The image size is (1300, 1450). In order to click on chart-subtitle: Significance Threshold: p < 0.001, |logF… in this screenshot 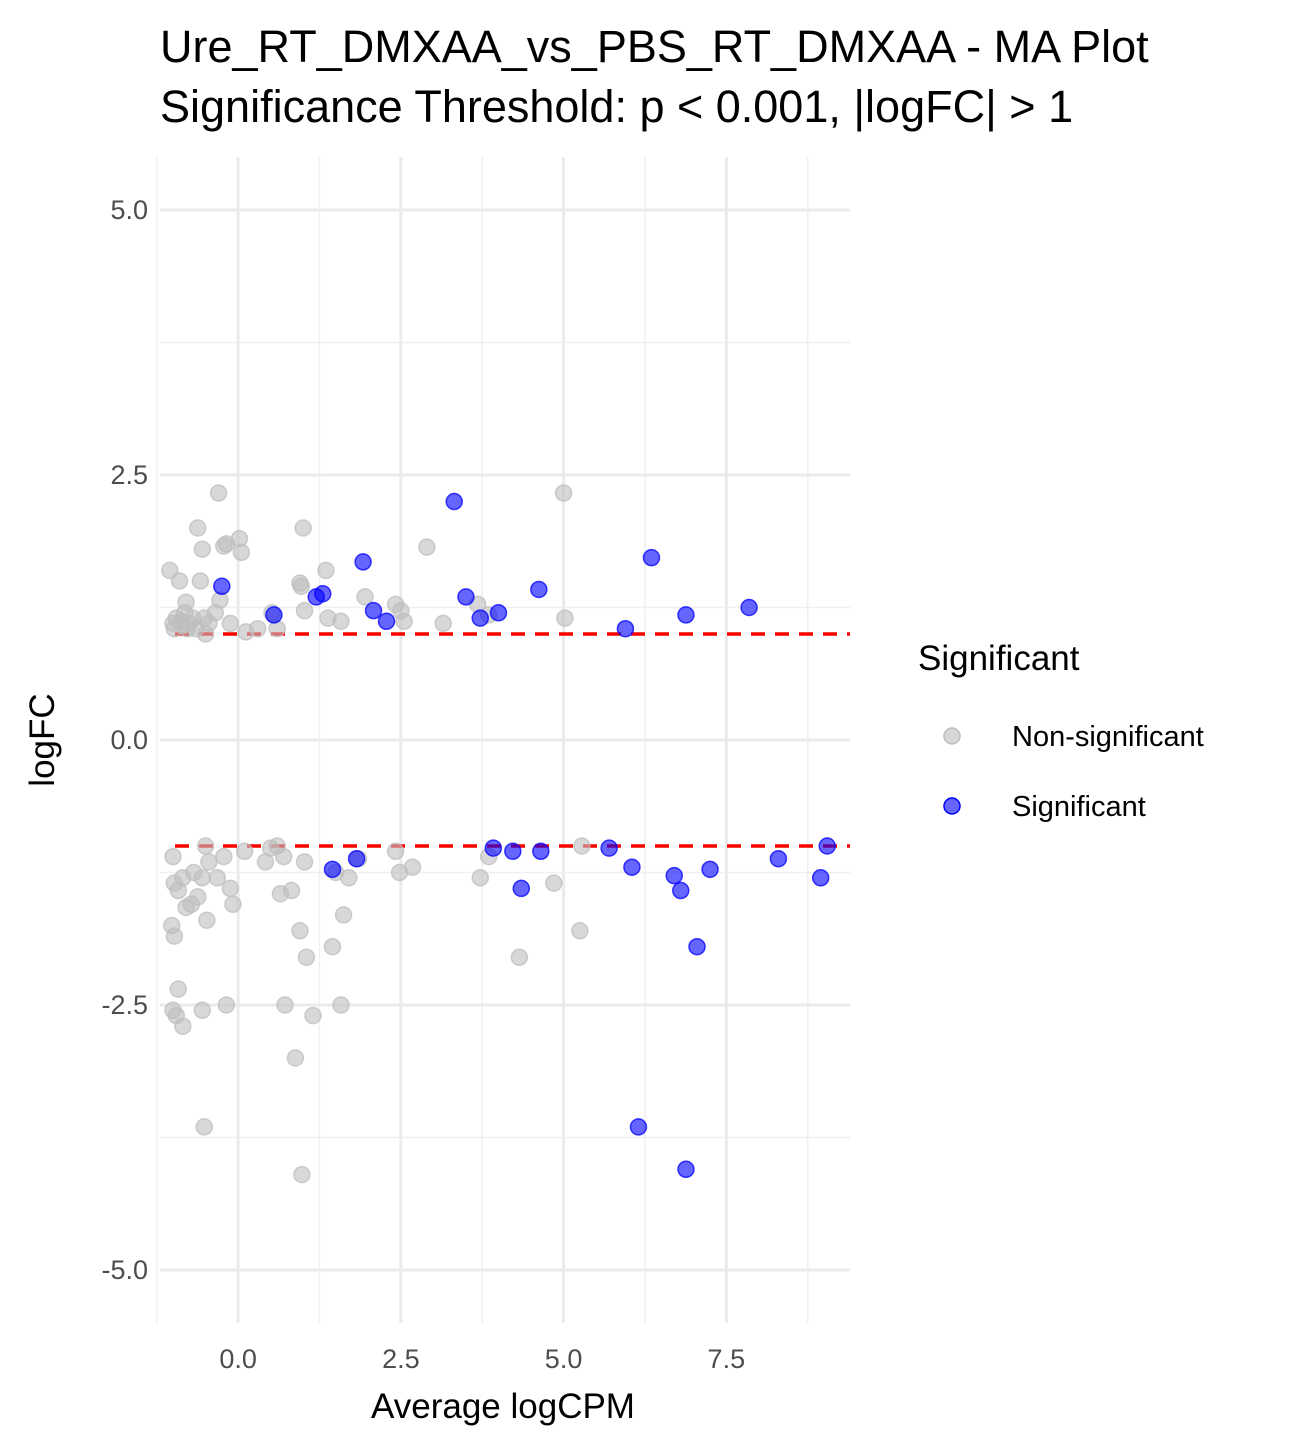, I will do `click(616, 106)`.